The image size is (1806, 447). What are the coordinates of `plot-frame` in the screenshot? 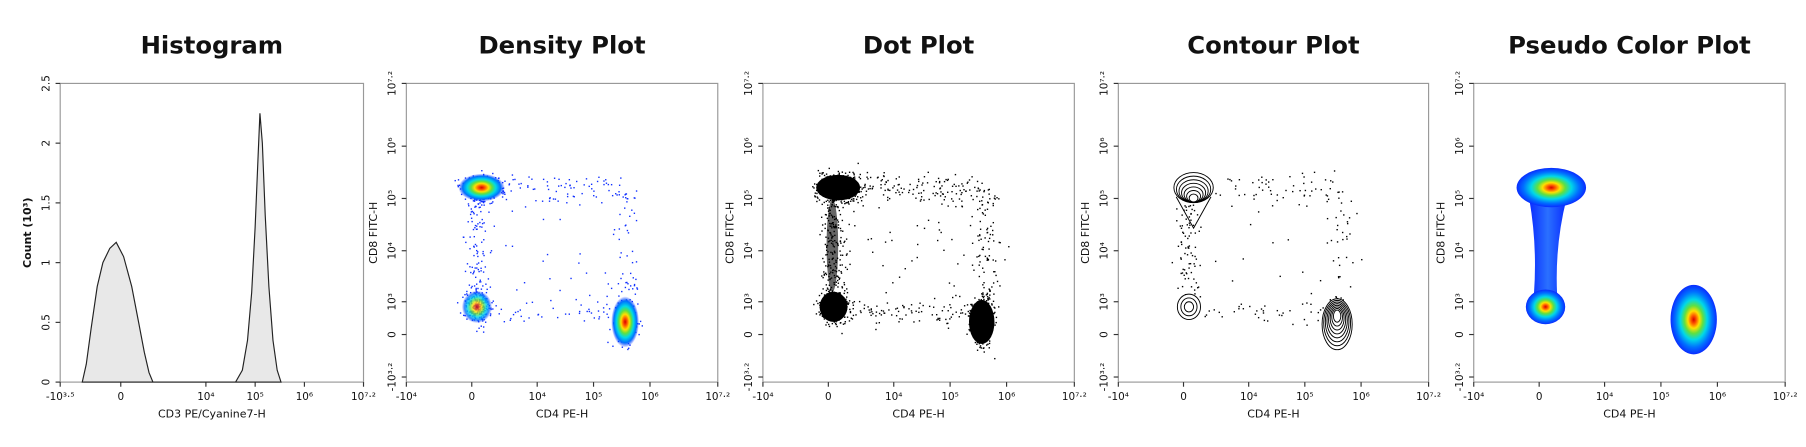 It's located at (918, 232).